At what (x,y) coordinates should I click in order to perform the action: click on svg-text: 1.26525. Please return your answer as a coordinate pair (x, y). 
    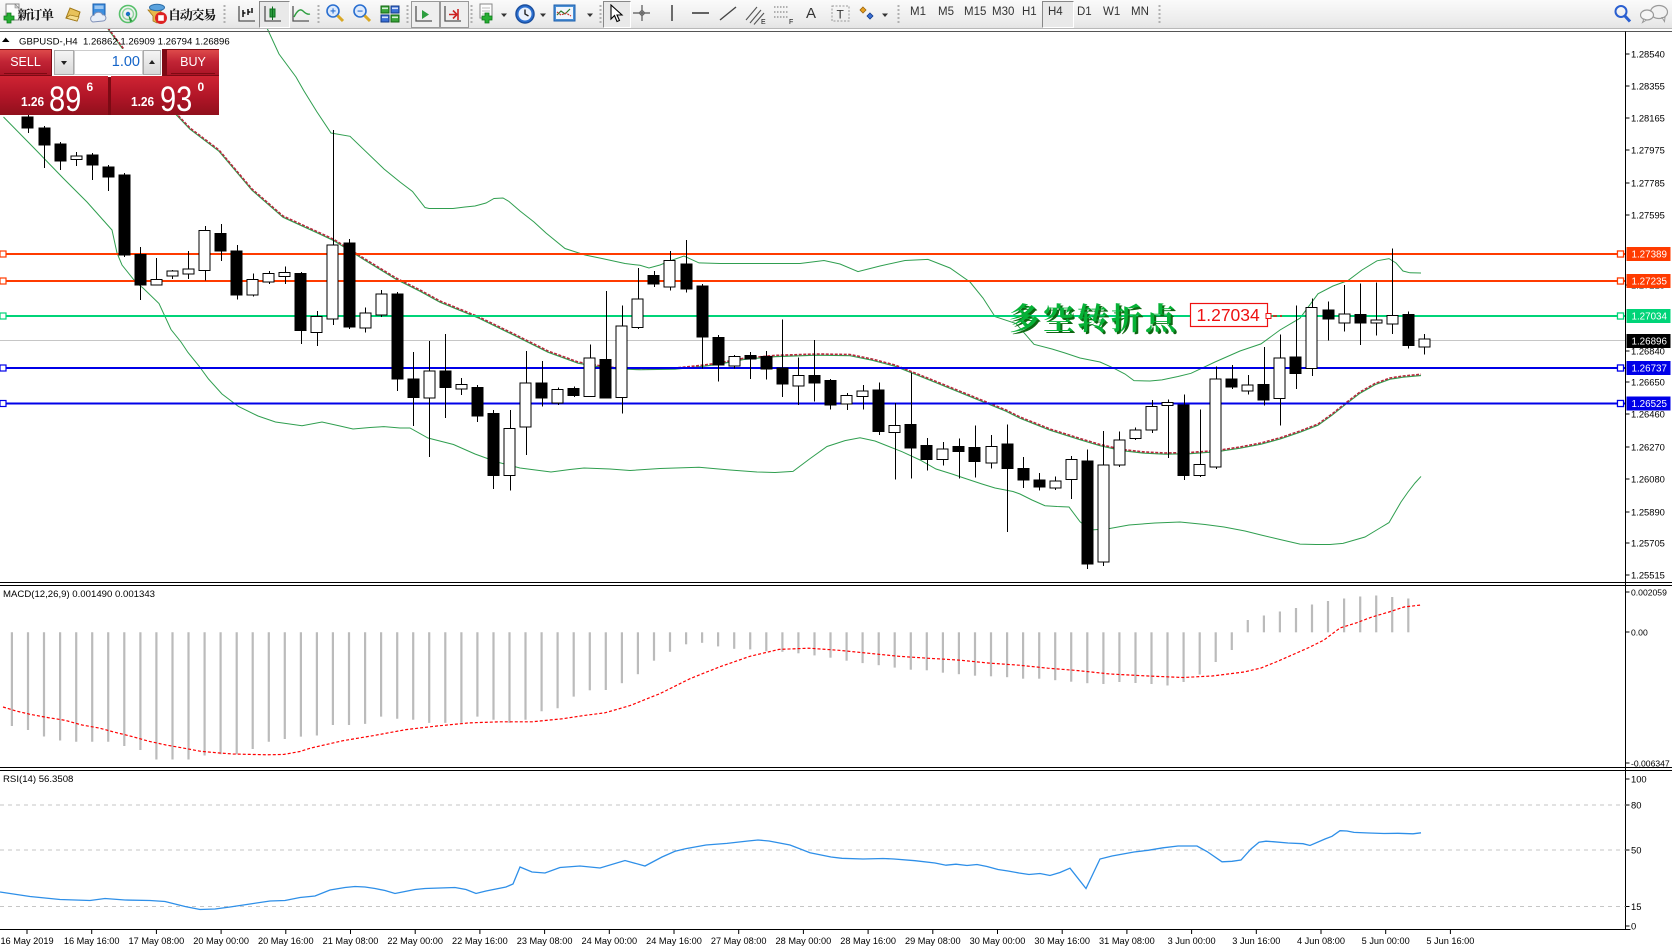
    Looking at the image, I should click on (1650, 404).